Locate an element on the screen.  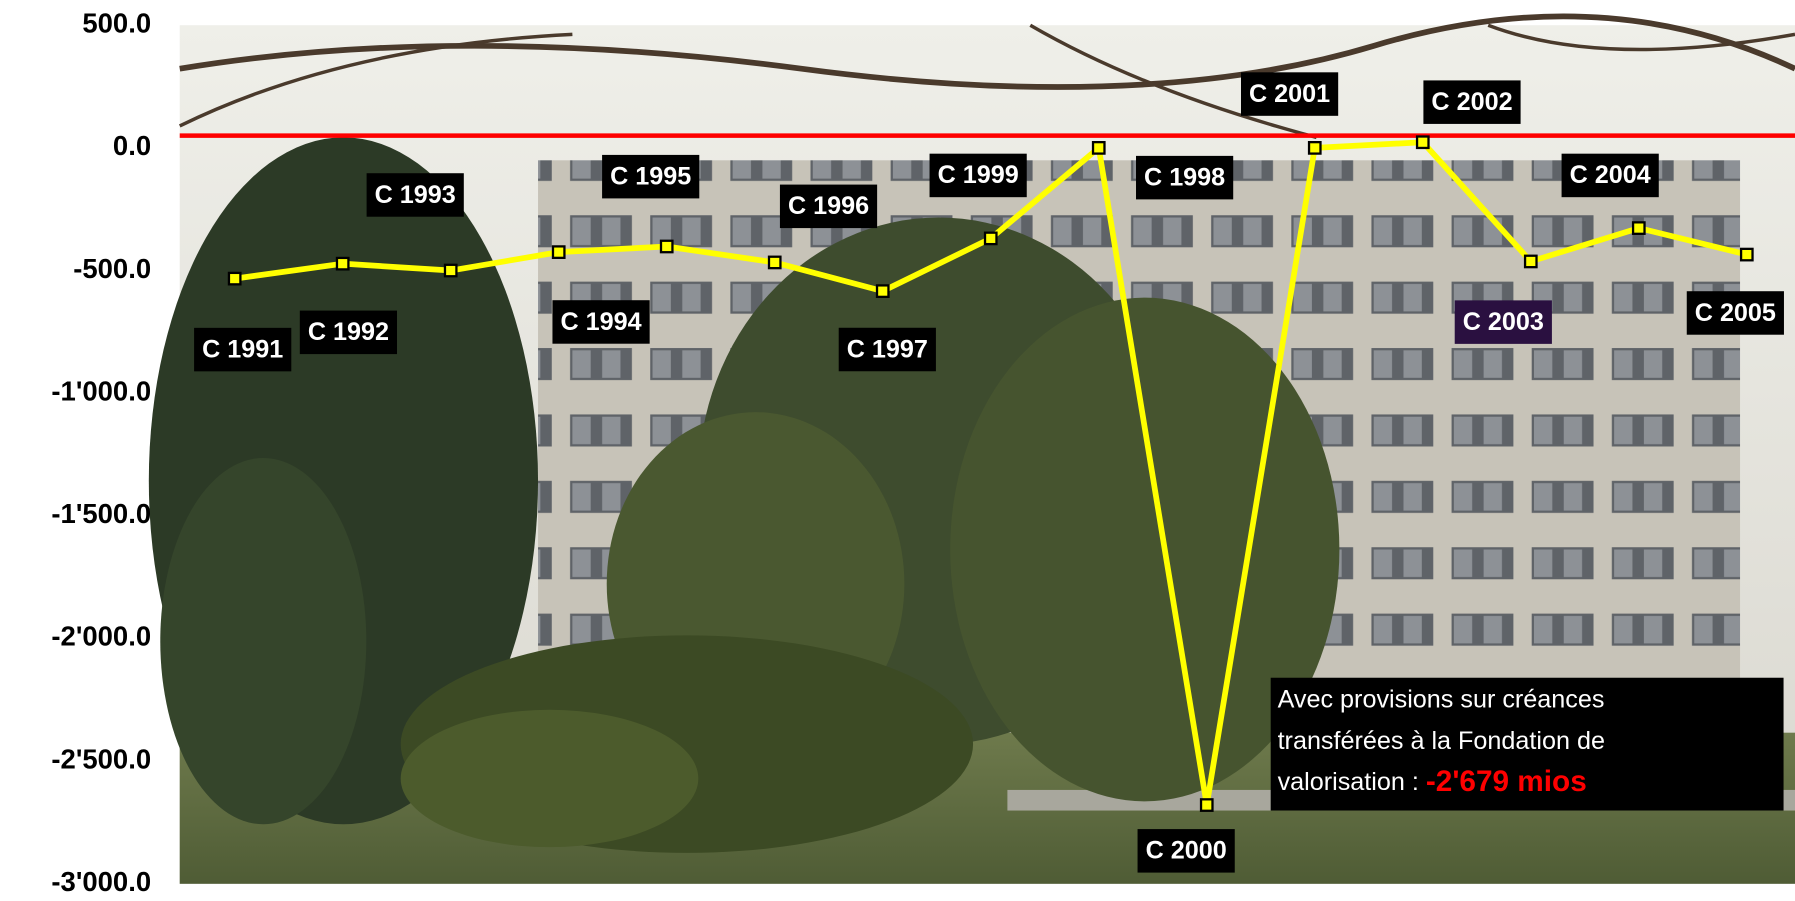
data-label: C 1992 is located at coordinates (348, 332).